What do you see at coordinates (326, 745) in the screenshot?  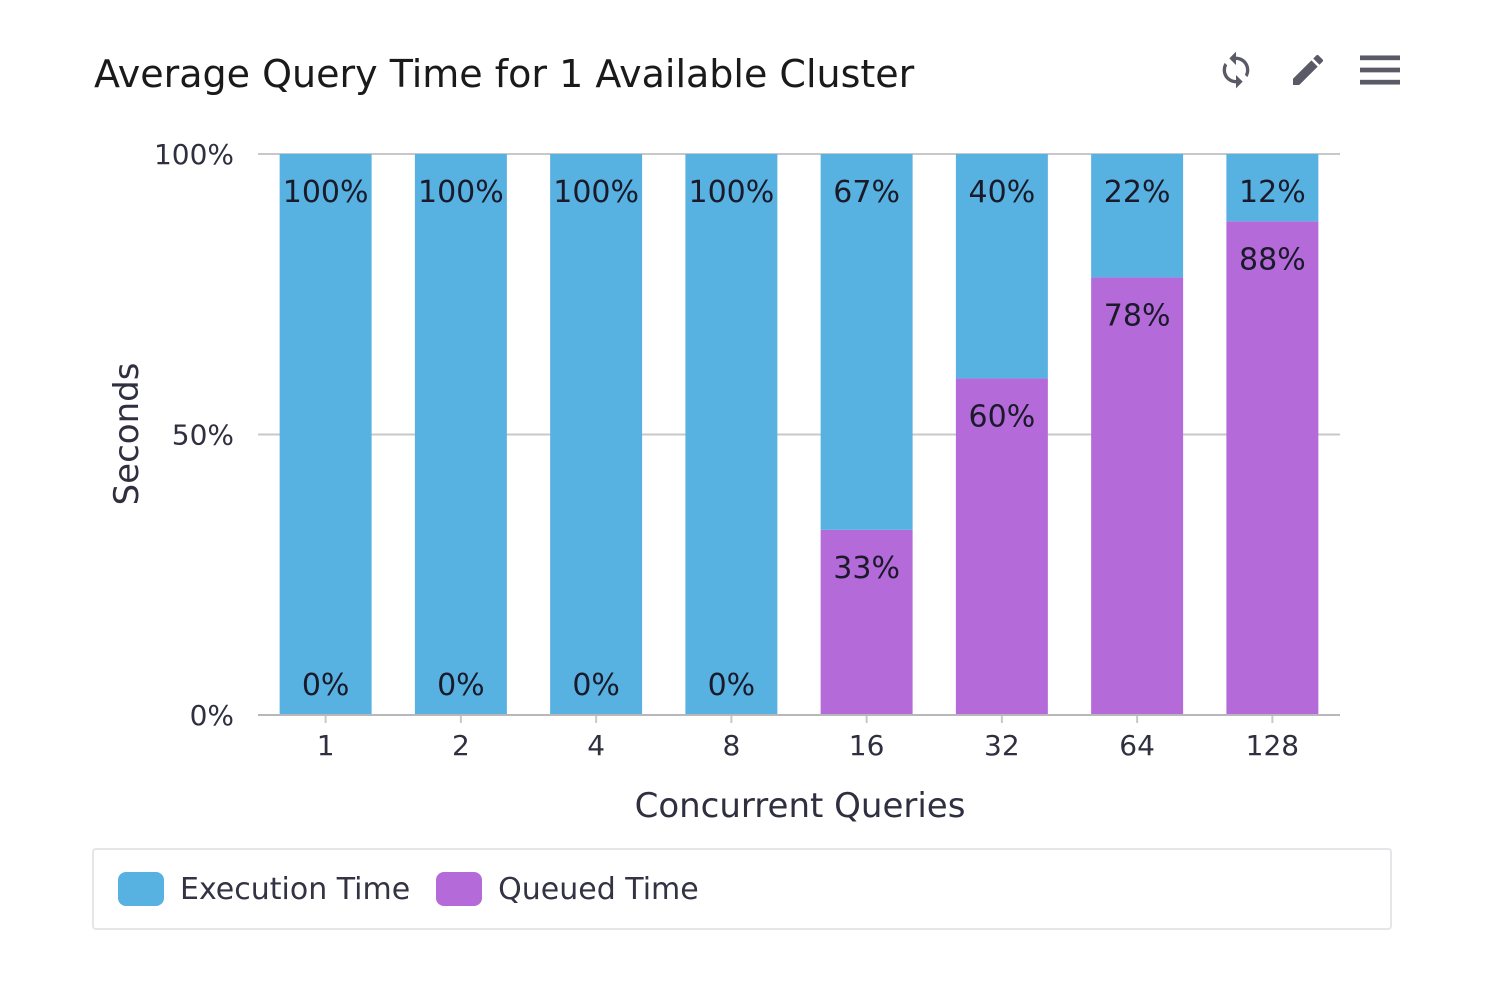 I see `x-tick-label: 1` at bounding box center [326, 745].